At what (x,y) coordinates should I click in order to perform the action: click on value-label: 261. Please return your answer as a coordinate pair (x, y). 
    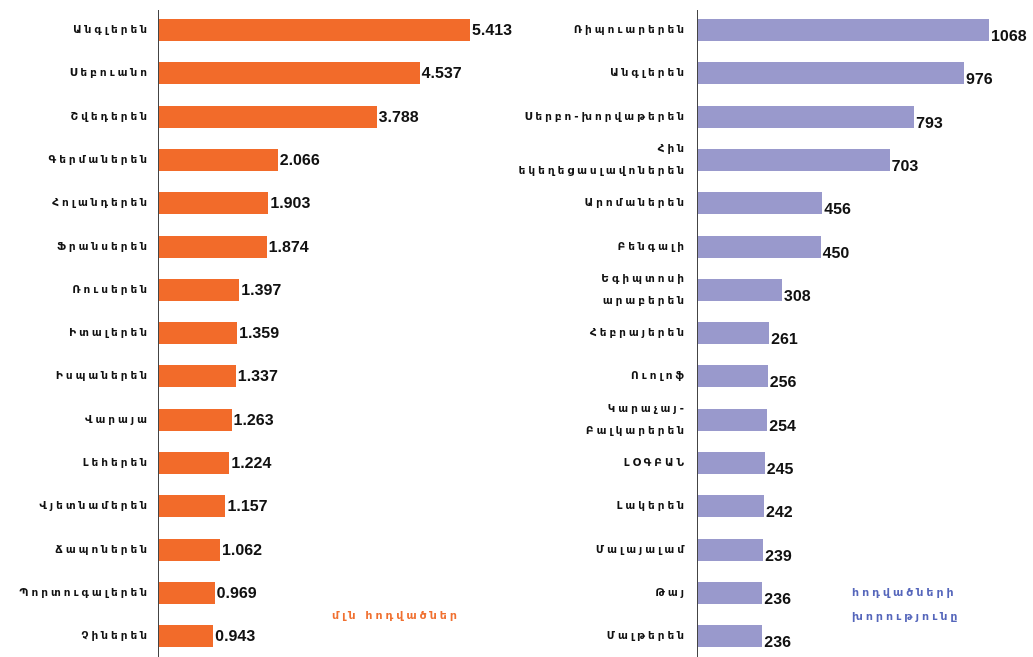
    Looking at the image, I should click on (784, 340).